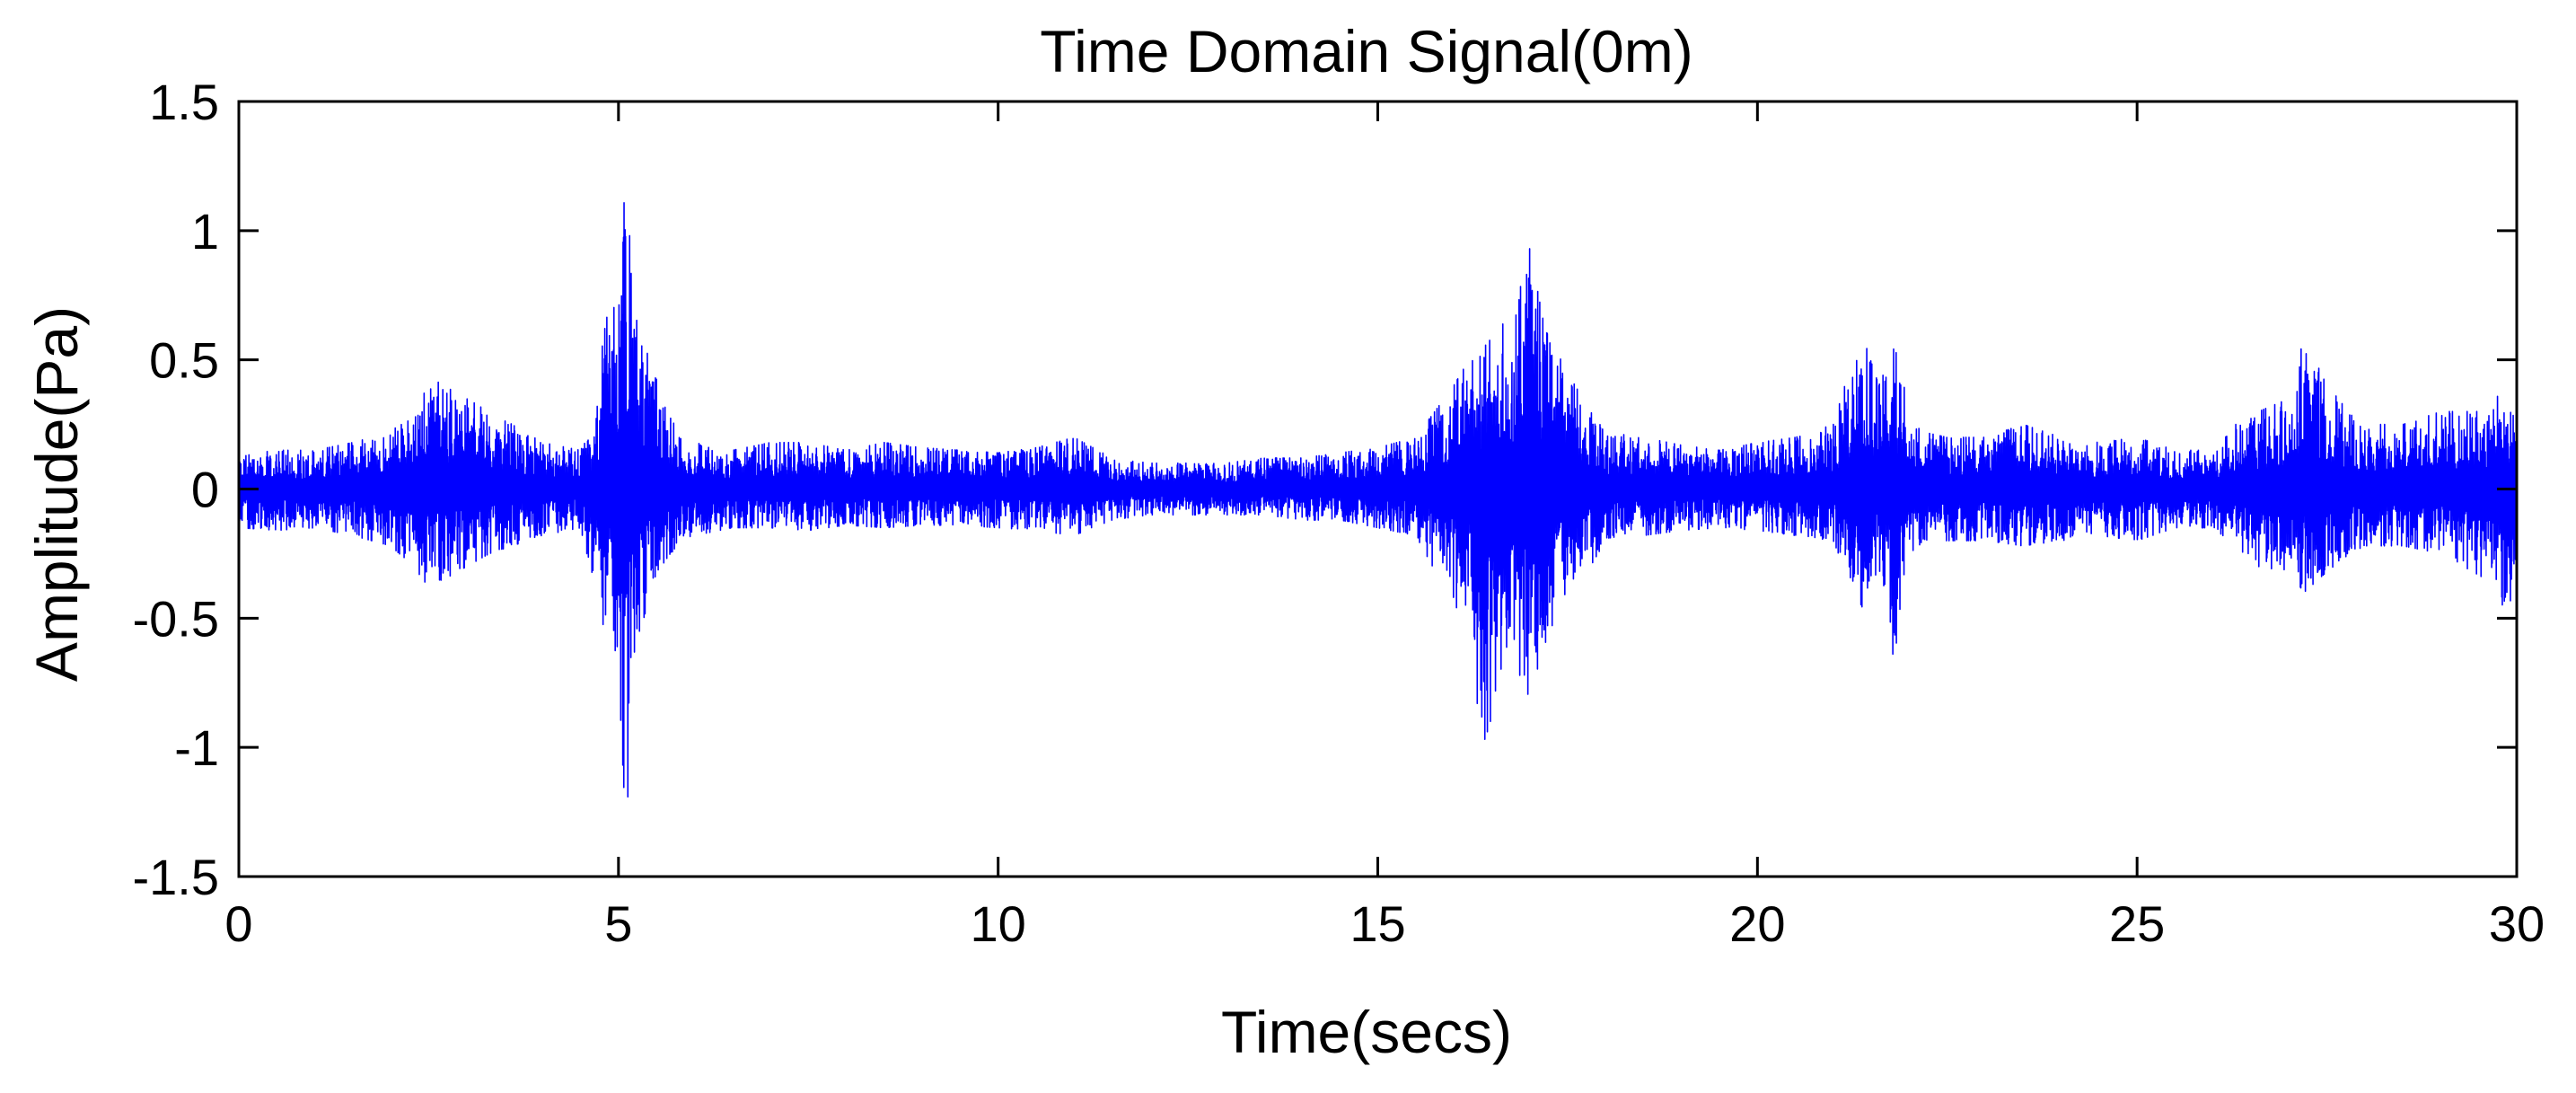  Describe the element at coordinates (176, 618) in the screenshot. I see `y-tick-label: -0.5` at that location.